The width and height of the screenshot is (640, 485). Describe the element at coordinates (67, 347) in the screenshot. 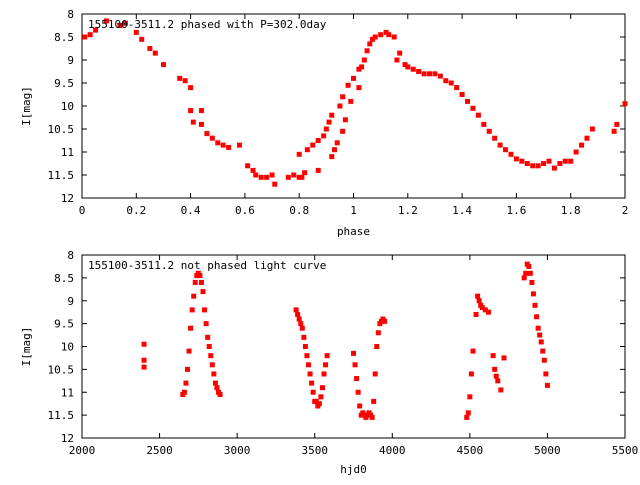

I see `y-tick-label: 10` at that location.